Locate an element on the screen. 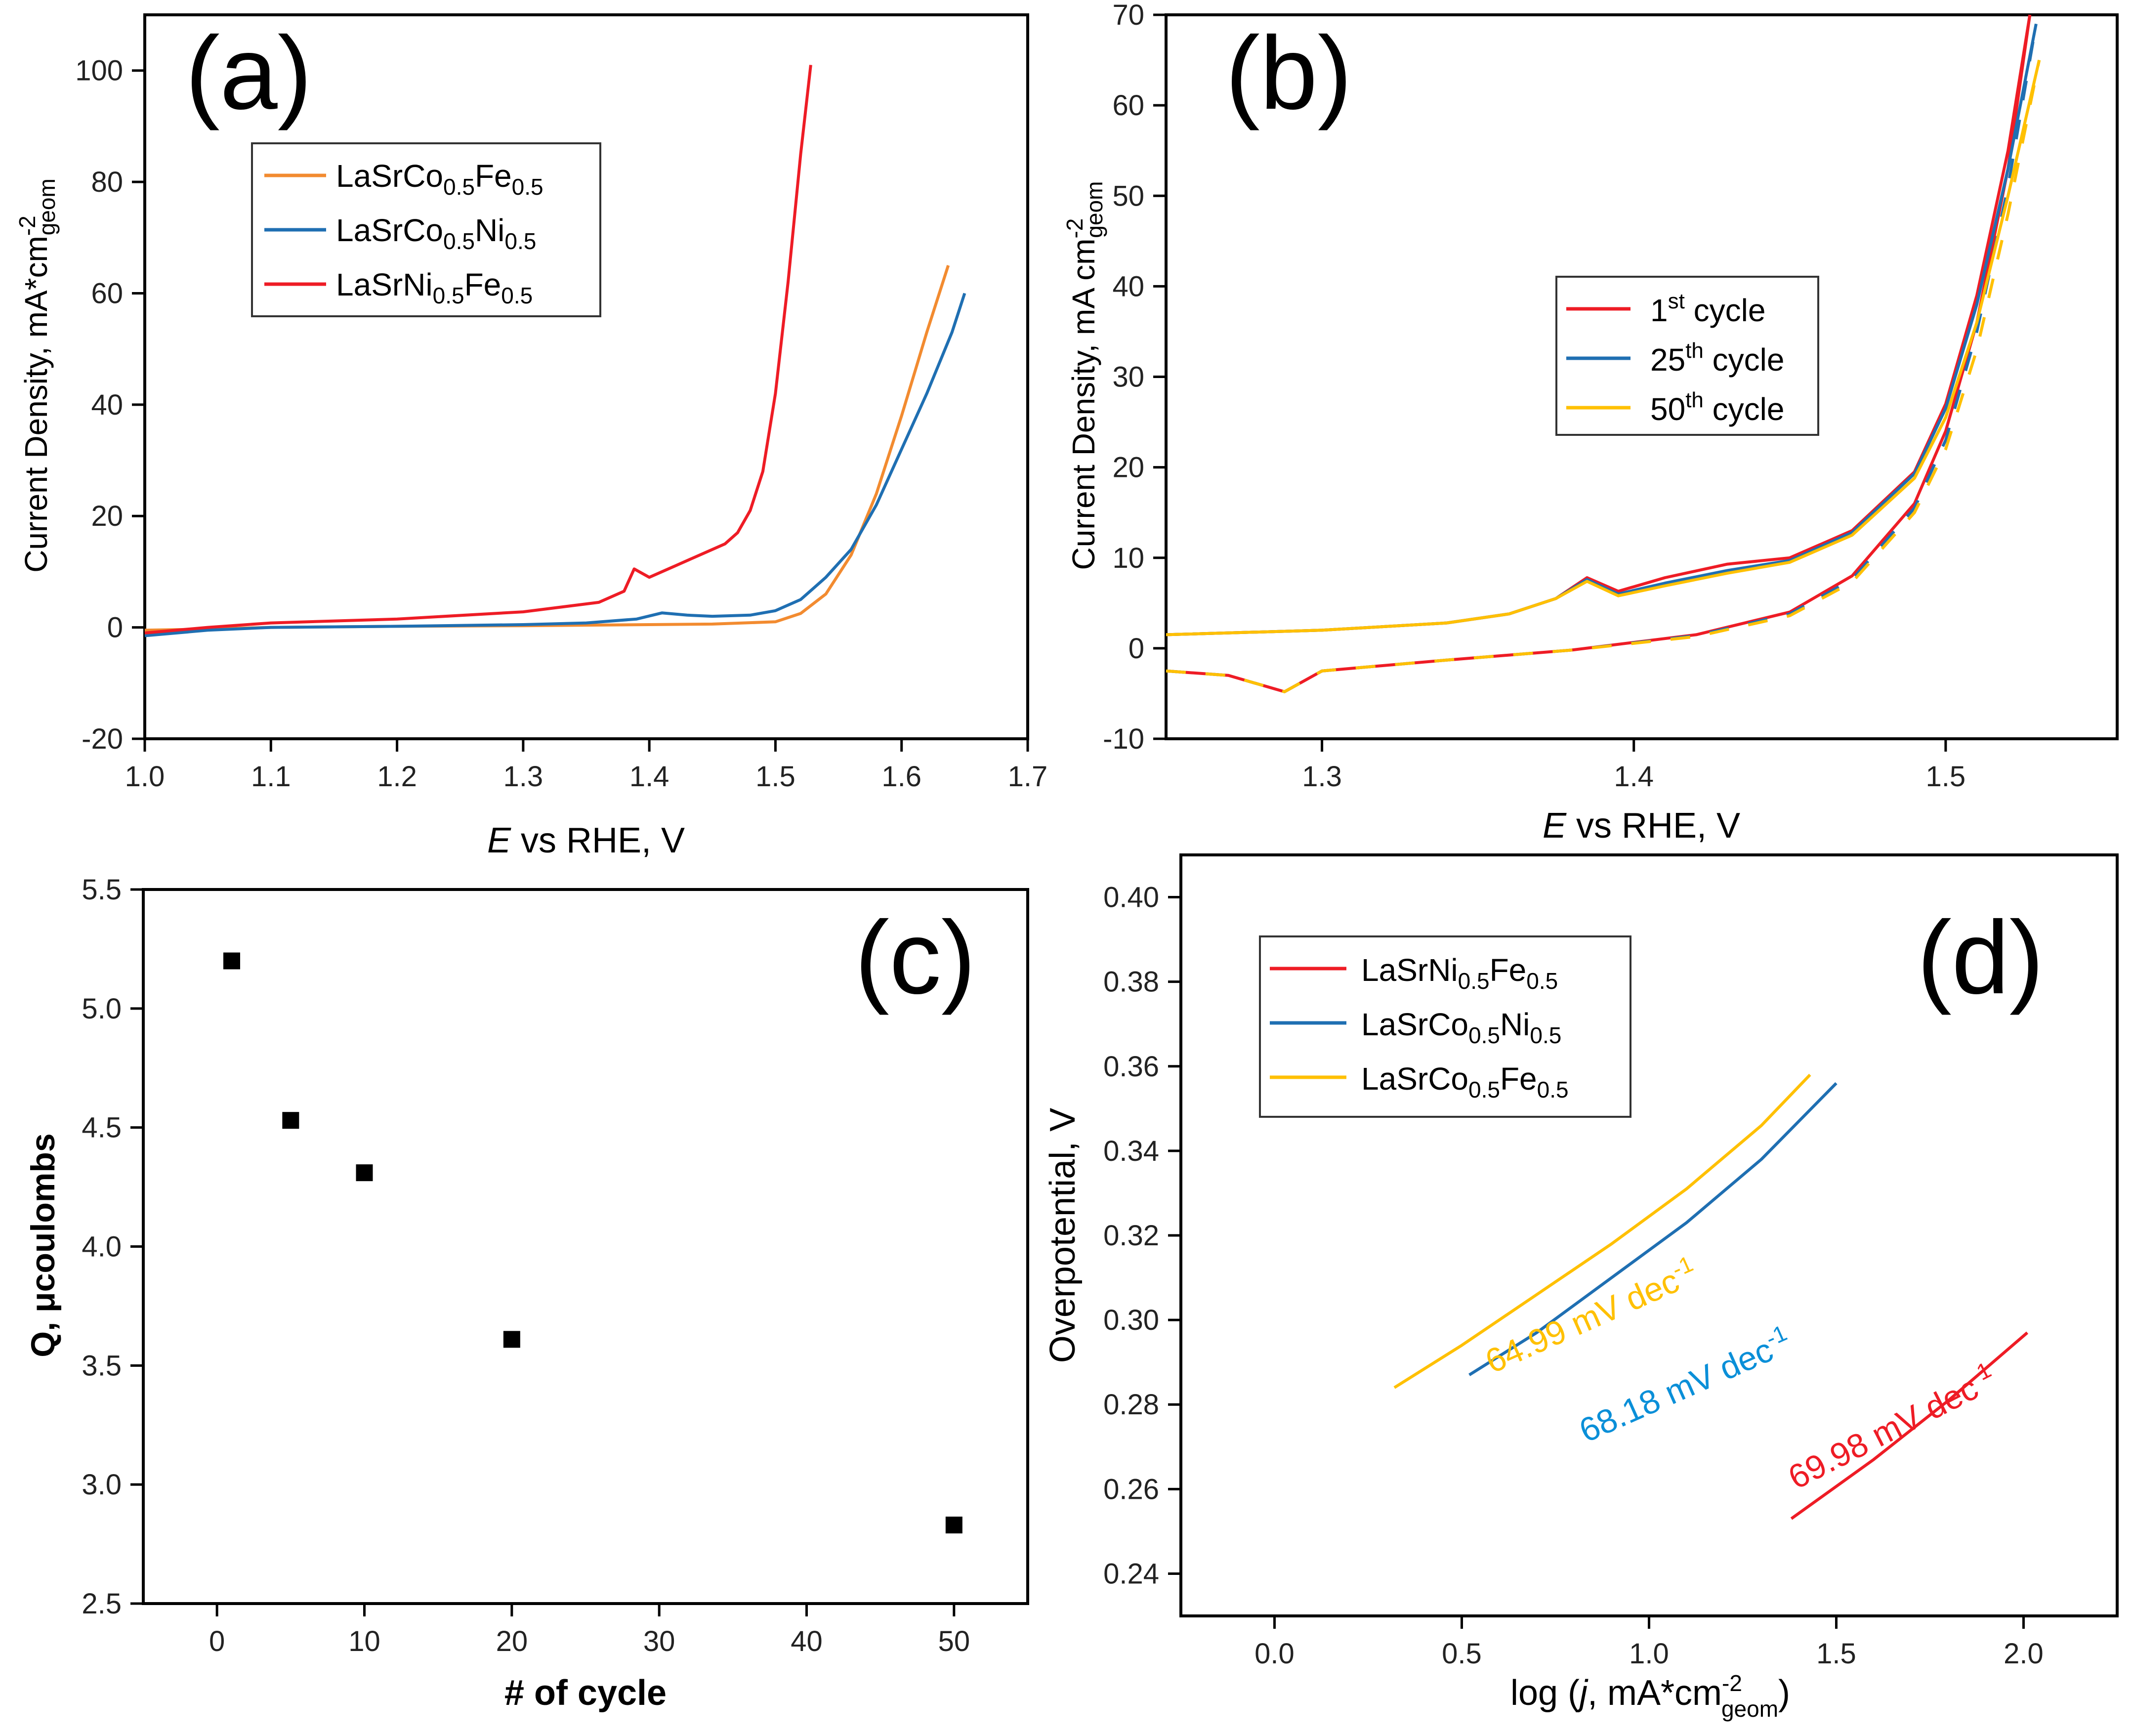 Image resolution: width=2132 pixels, height=1736 pixels. panel-c-ytick-label-2: 3.5 is located at coordinates (102, 1366).